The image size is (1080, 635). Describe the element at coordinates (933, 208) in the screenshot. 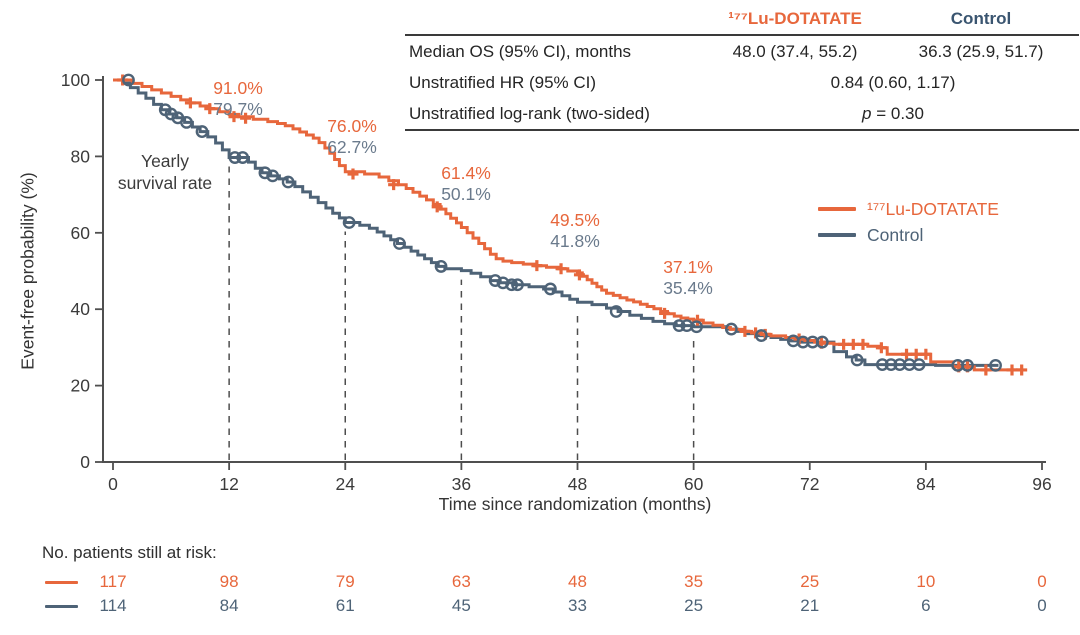

I see `legend-label-lu: ¹⁷⁷Lu-DOTATATE` at that location.